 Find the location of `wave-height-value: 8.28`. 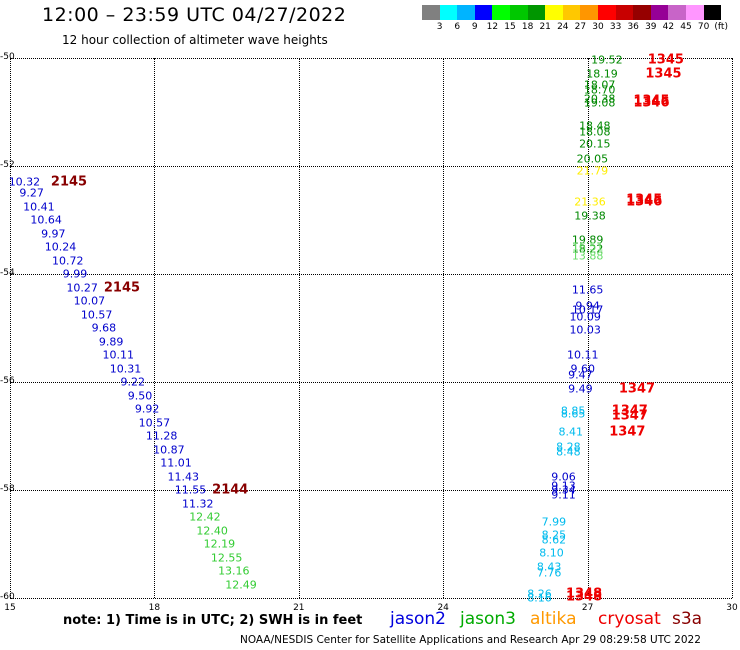

wave-height-value: 8.28 is located at coordinates (568, 447).